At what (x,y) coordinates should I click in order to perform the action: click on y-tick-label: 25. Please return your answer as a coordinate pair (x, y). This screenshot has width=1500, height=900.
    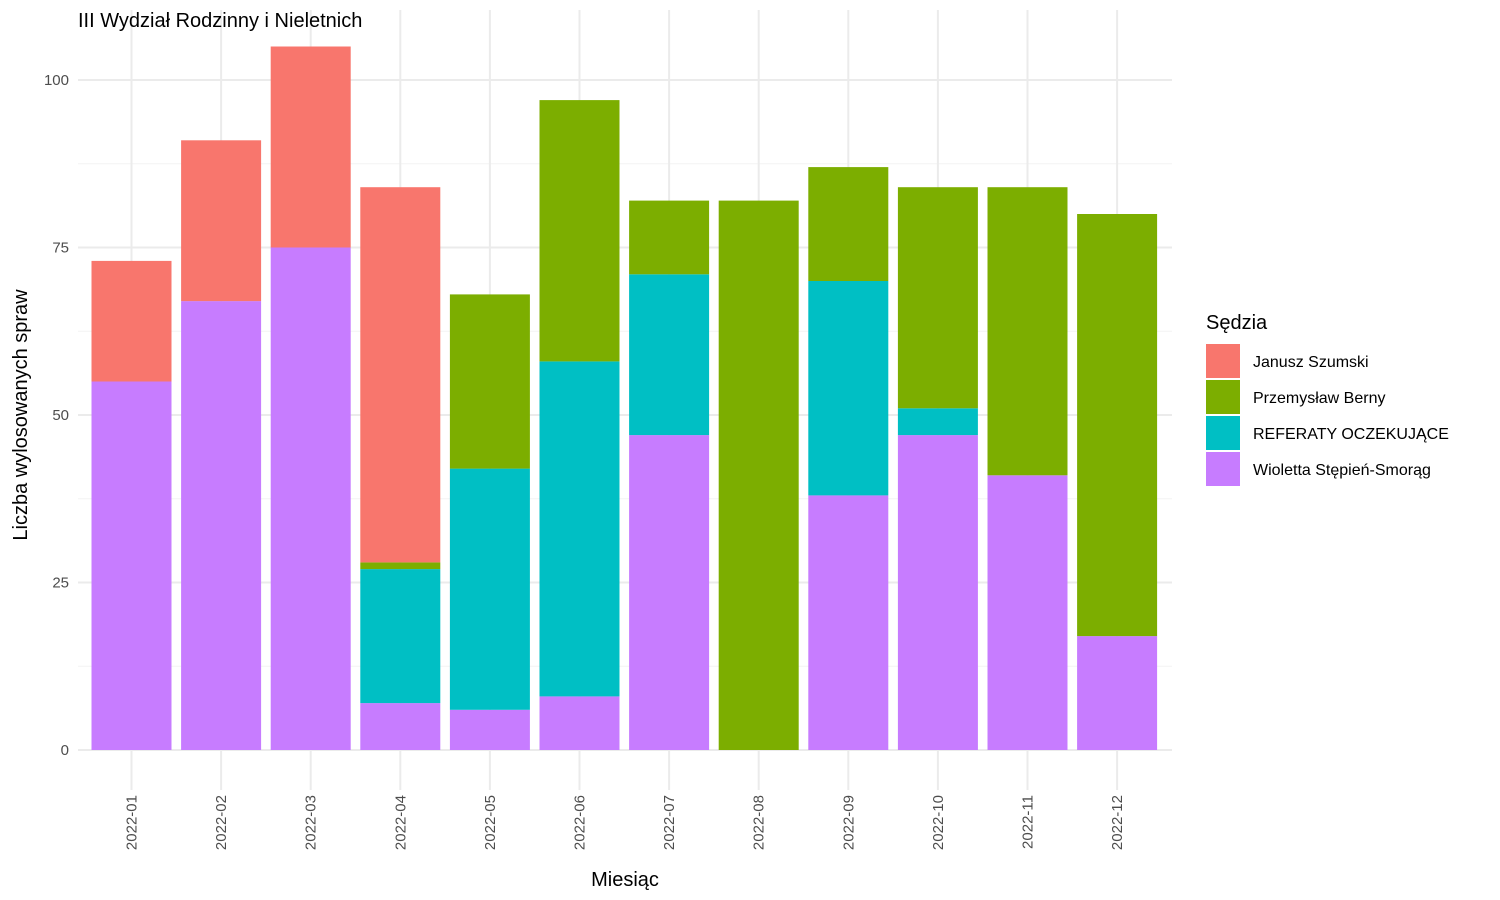
    Looking at the image, I should click on (60, 583).